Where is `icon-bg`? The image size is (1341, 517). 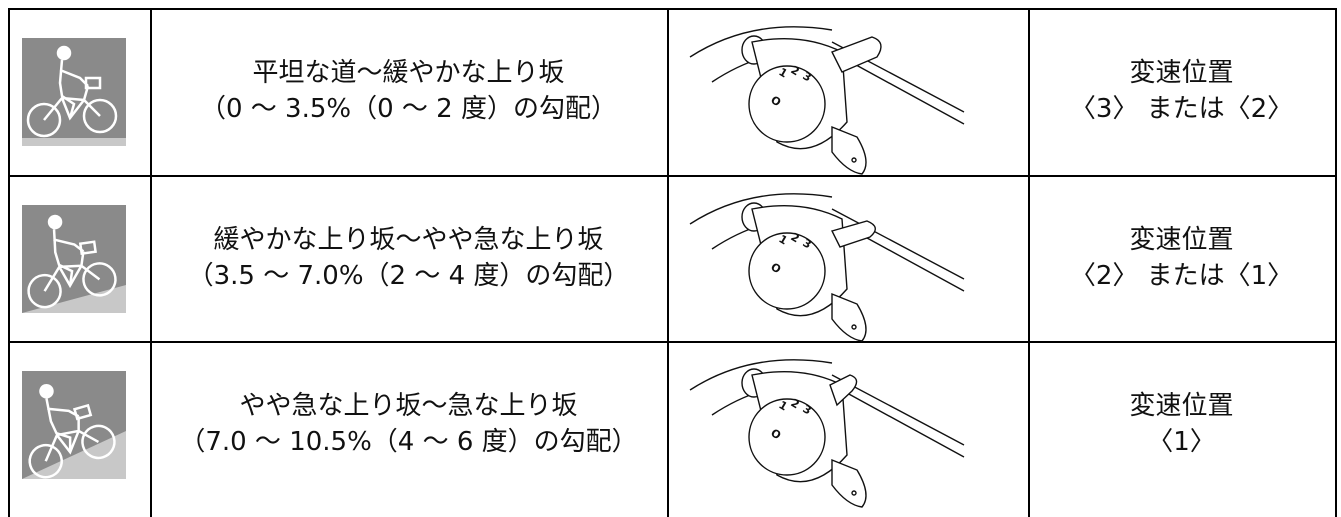 icon-bg is located at coordinates (74, 92).